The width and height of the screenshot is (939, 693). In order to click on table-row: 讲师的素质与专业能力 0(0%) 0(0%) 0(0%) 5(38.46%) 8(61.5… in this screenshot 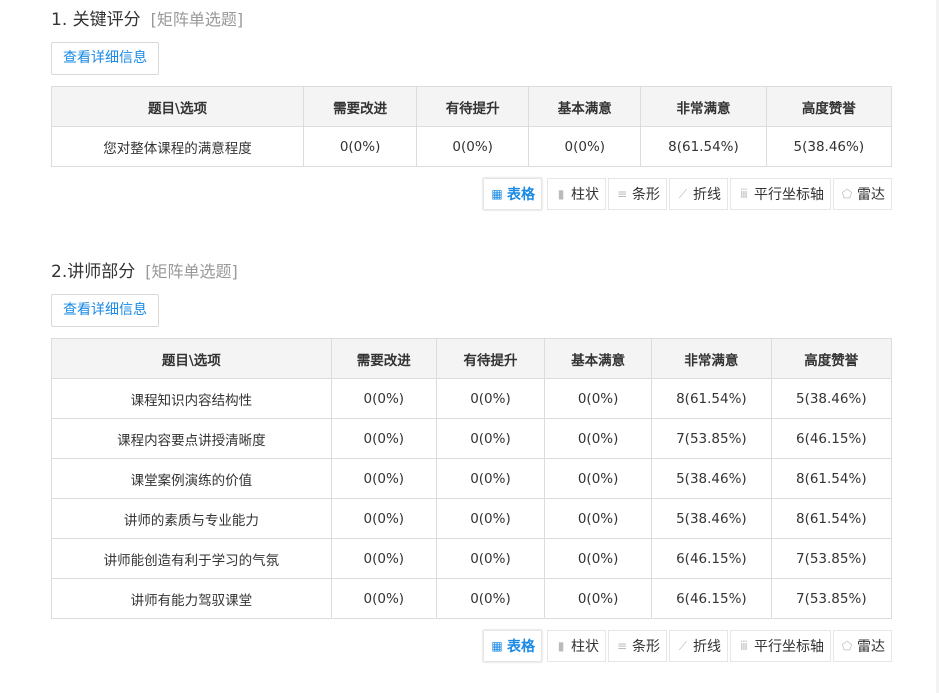, I will do `click(472, 518)`.